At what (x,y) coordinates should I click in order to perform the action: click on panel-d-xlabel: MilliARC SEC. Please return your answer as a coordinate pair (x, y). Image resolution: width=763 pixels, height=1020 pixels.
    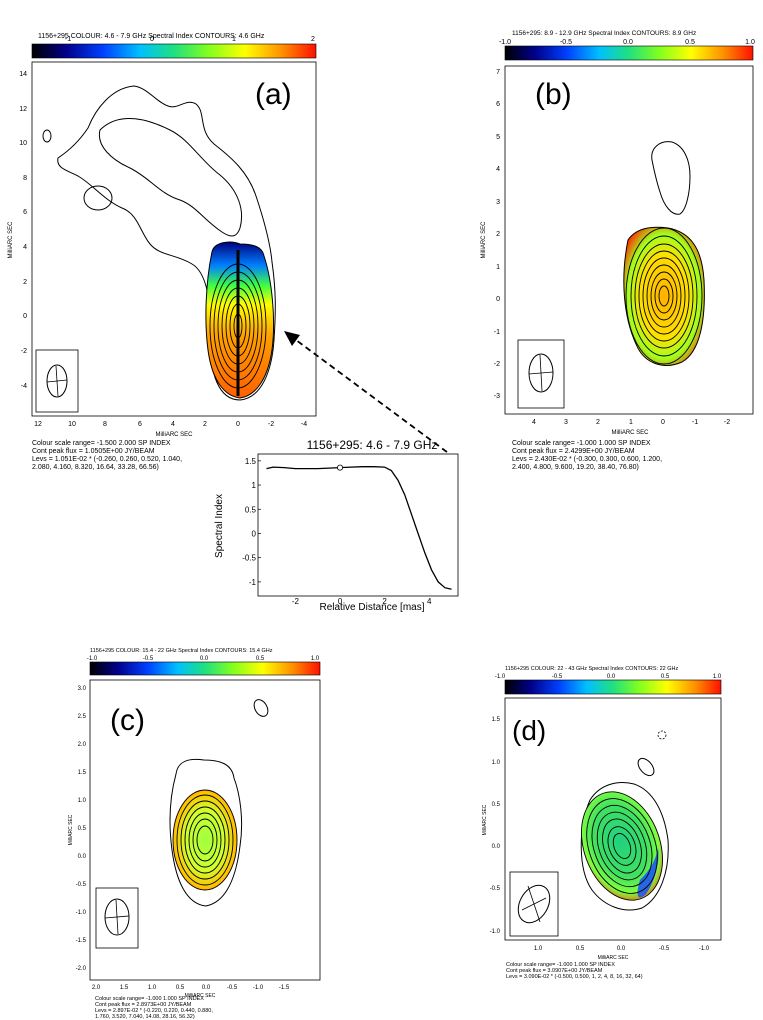
    Looking at the image, I should click on (613, 958).